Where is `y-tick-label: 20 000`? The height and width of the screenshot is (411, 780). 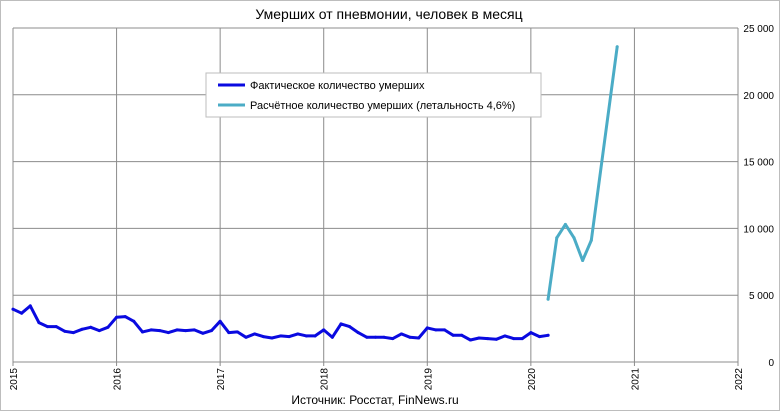
y-tick-label: 20 000 is located at coordinates (758, 96).